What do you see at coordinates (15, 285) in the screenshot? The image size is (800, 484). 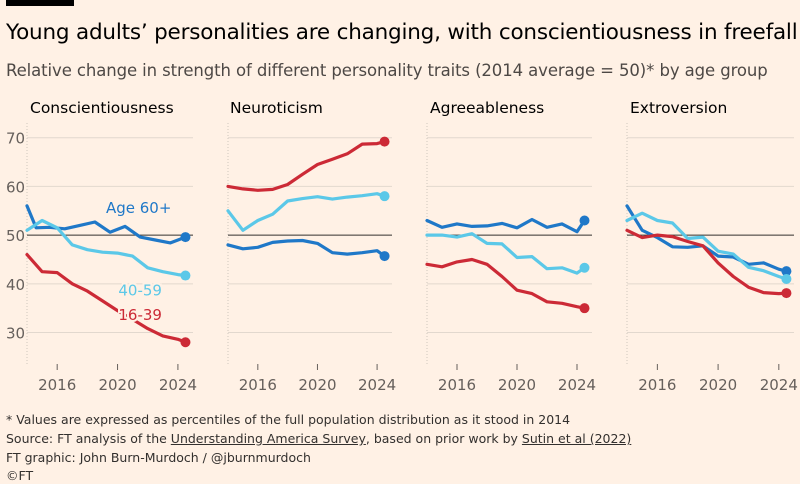 I see `y-tick-label-40: 40` at bounding box center [15, 285].